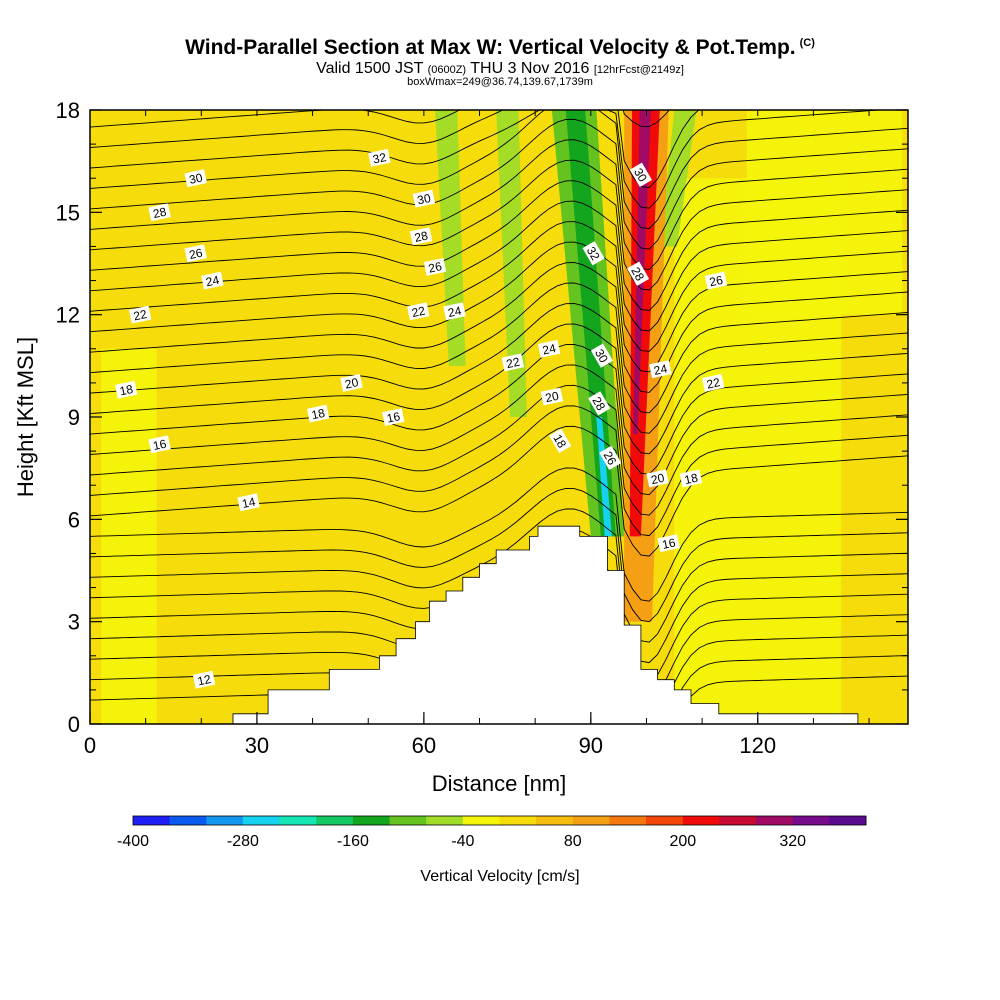  I want to click on y-tick-label: 15, so click(68, 212).